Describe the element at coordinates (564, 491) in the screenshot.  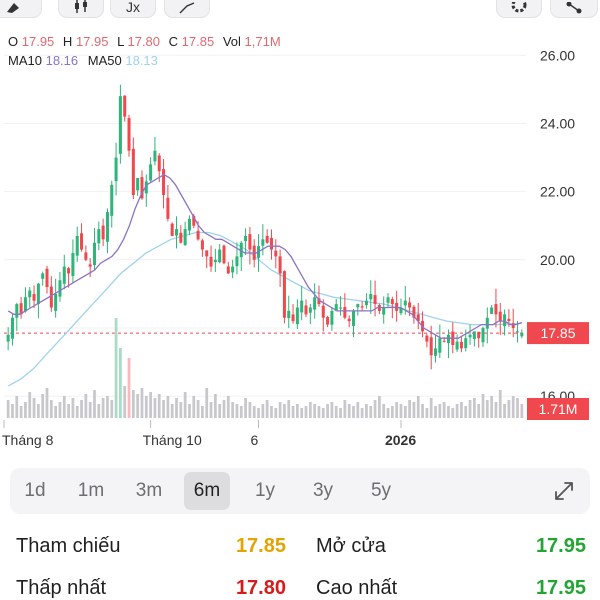
I see `expand-icon` at that location.